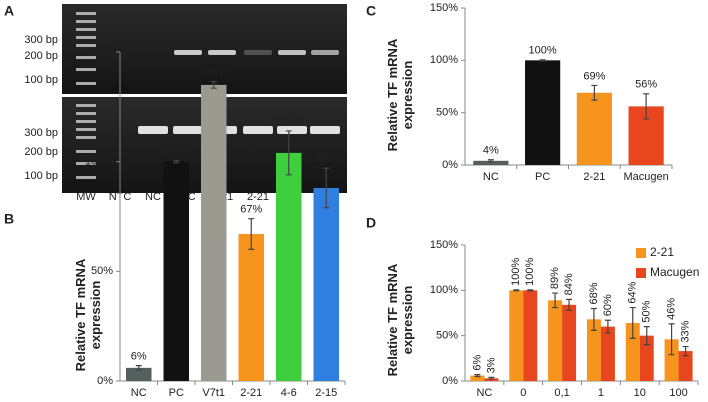 This screenshot has height=402, width=708. Describe the element at coordinates (258, 197) in the screenshot. I see `lane-label: 2-21` at that location.